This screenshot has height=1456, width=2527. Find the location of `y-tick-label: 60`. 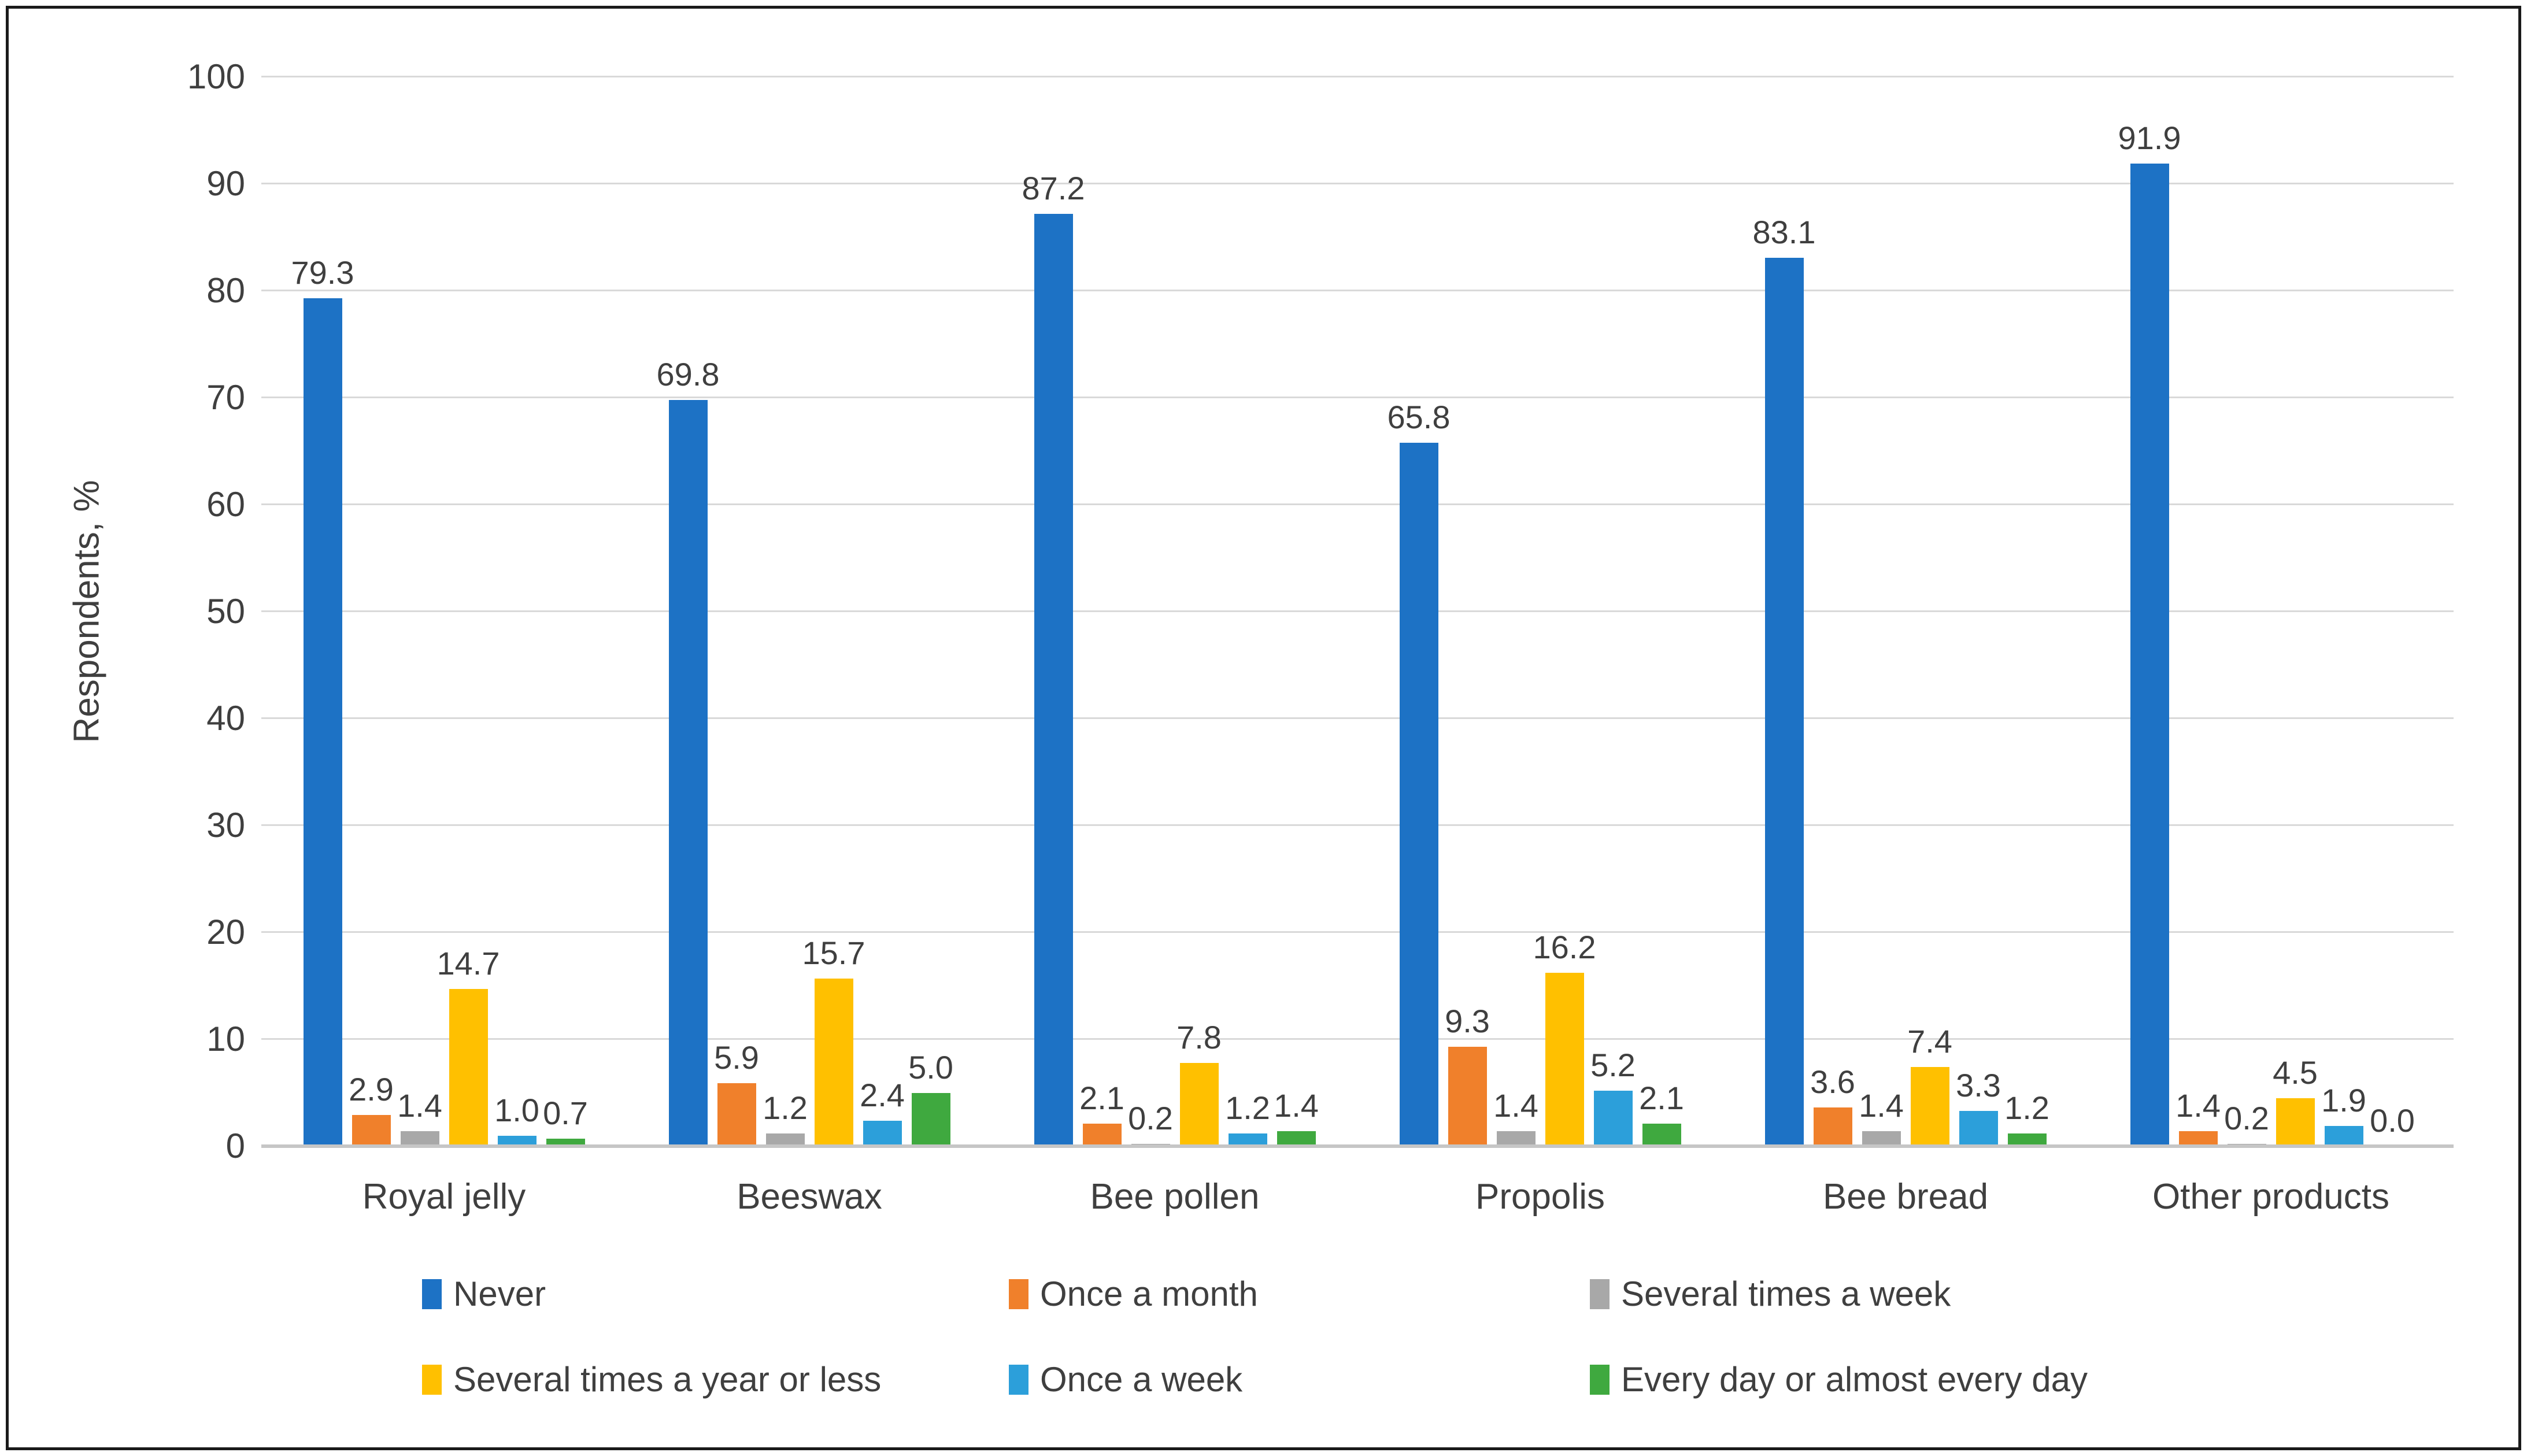

y-tick-label: 60 is located at coordinates (225, 505).